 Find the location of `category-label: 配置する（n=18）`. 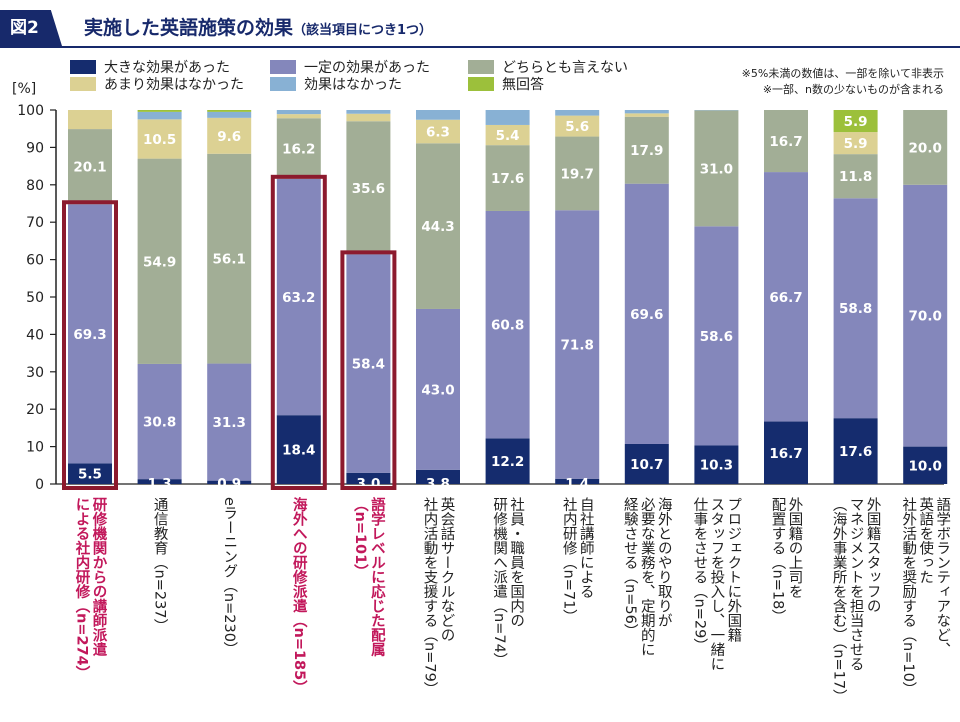

category-label: 配置する（n=18） is located at coordinates (778, 560).